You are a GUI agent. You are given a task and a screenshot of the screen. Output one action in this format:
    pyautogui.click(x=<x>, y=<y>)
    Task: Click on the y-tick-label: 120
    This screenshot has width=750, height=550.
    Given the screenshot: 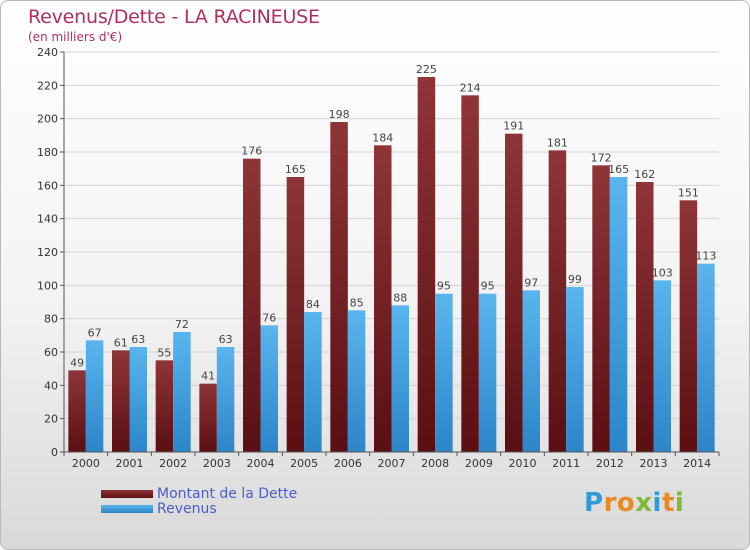 What is the action you would take?
    pyautogui.click(x=47, y=252)
    